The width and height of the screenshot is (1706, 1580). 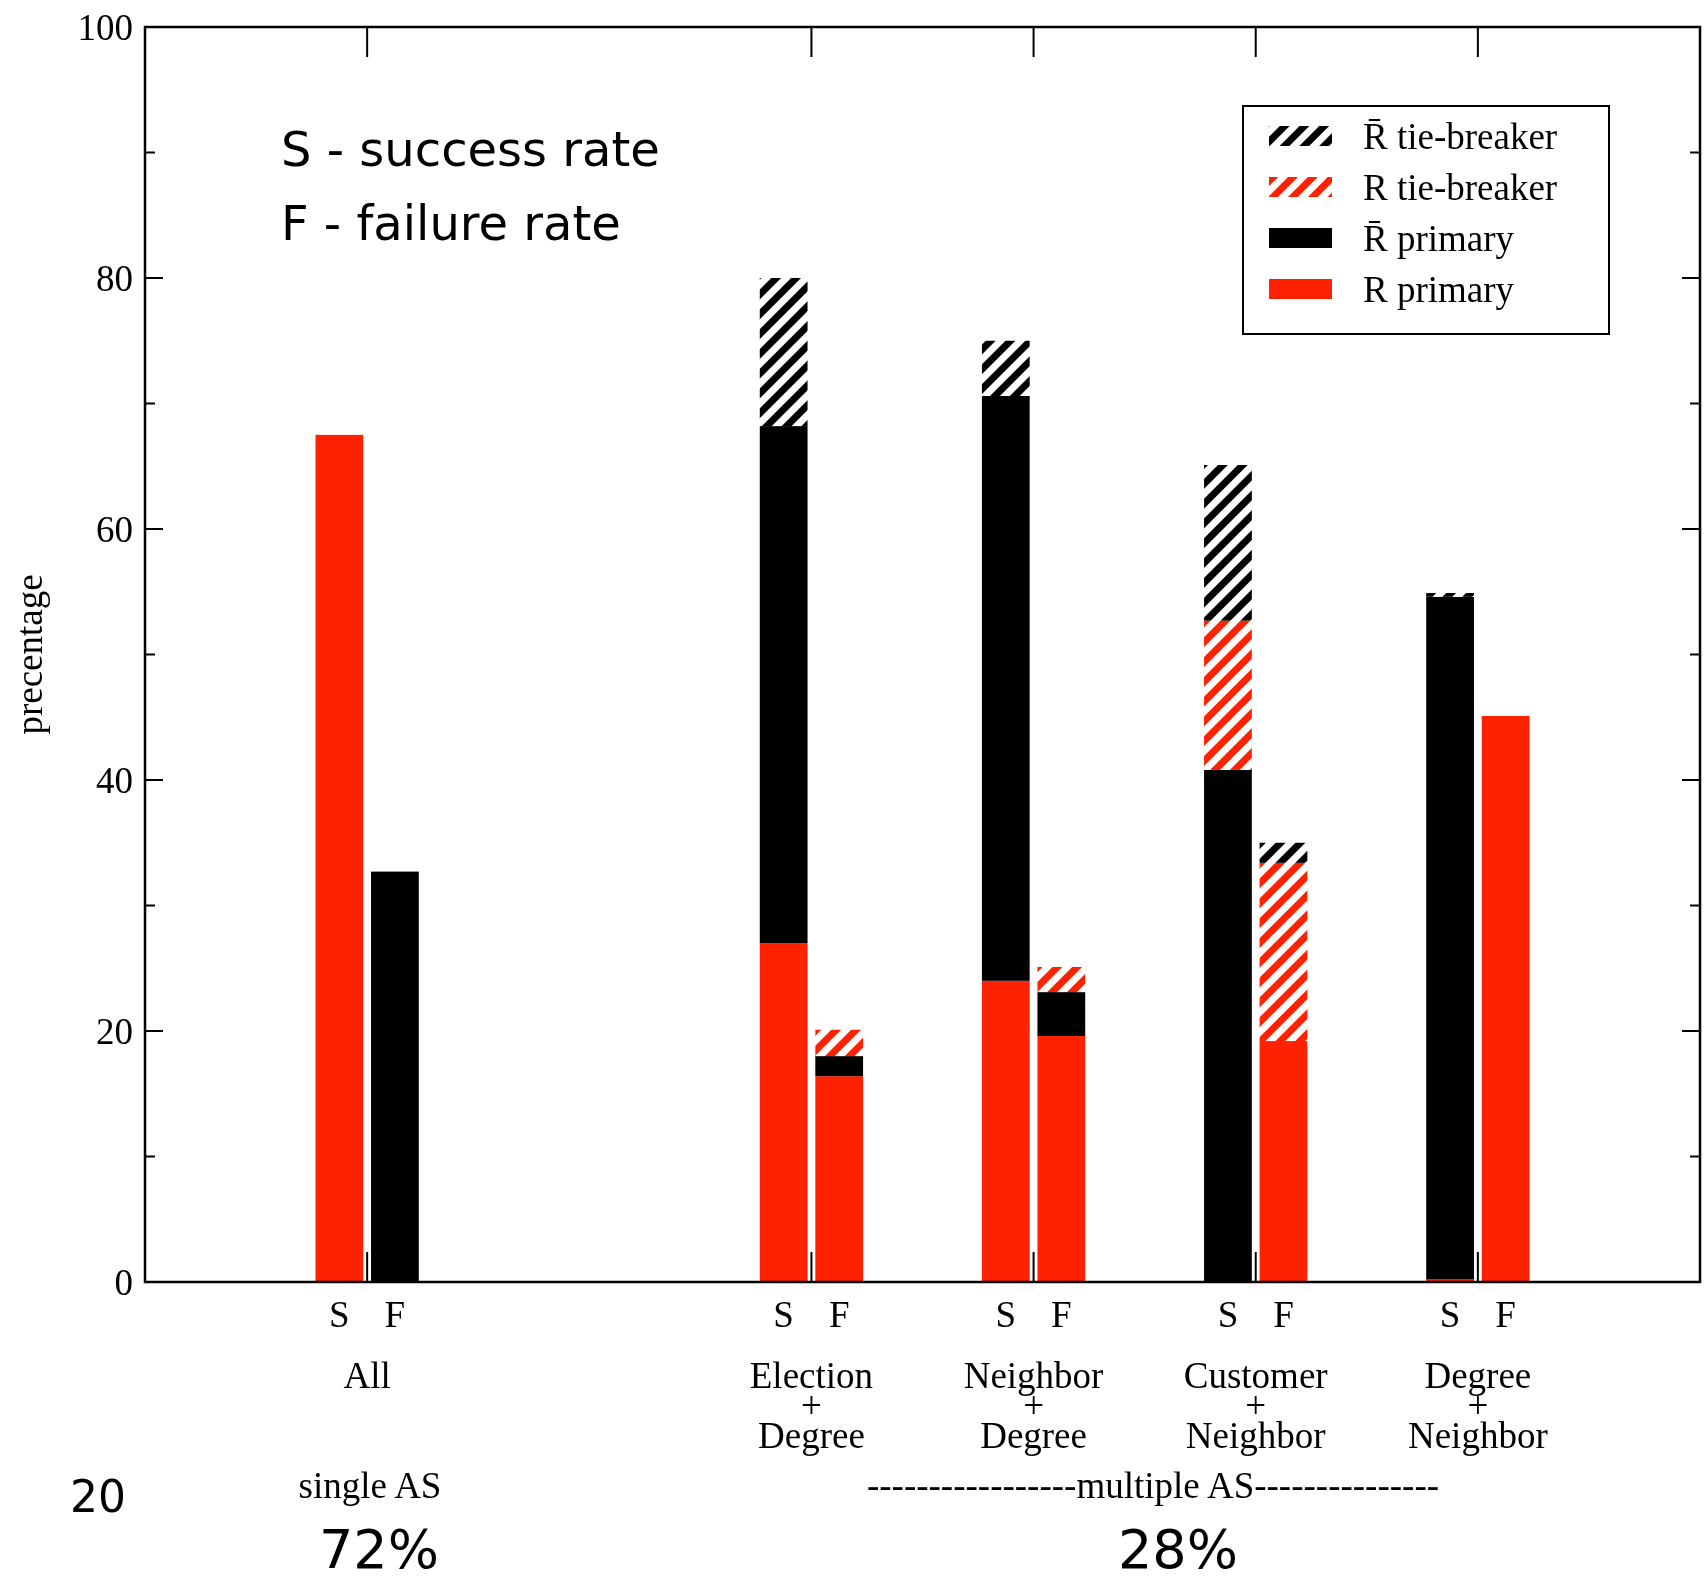 I want to click on y-tick-label: 40, so click(x=114, y=780).